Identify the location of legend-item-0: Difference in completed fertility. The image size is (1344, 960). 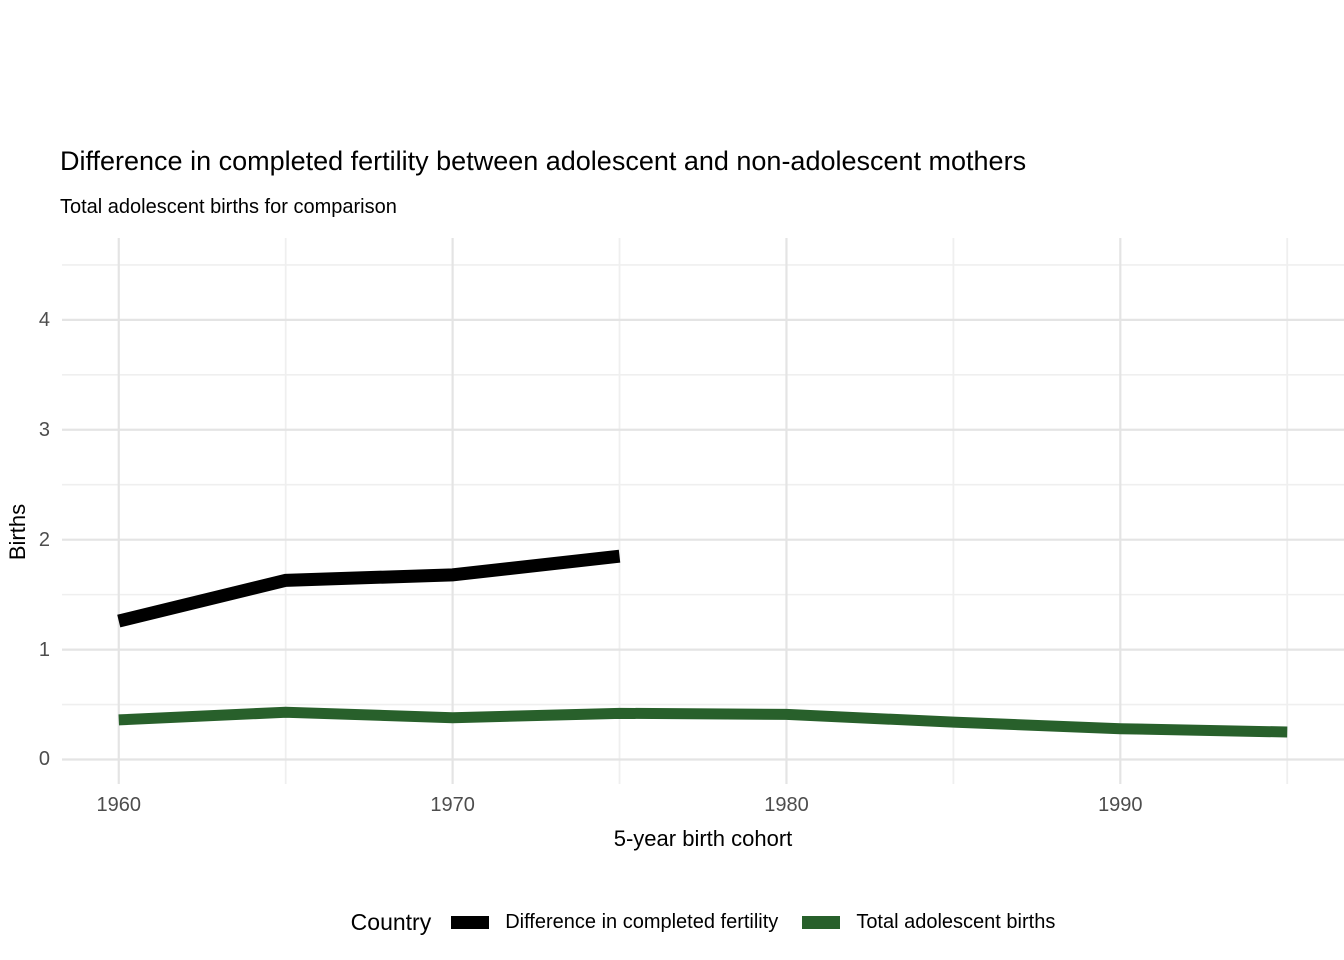
(614, 922).